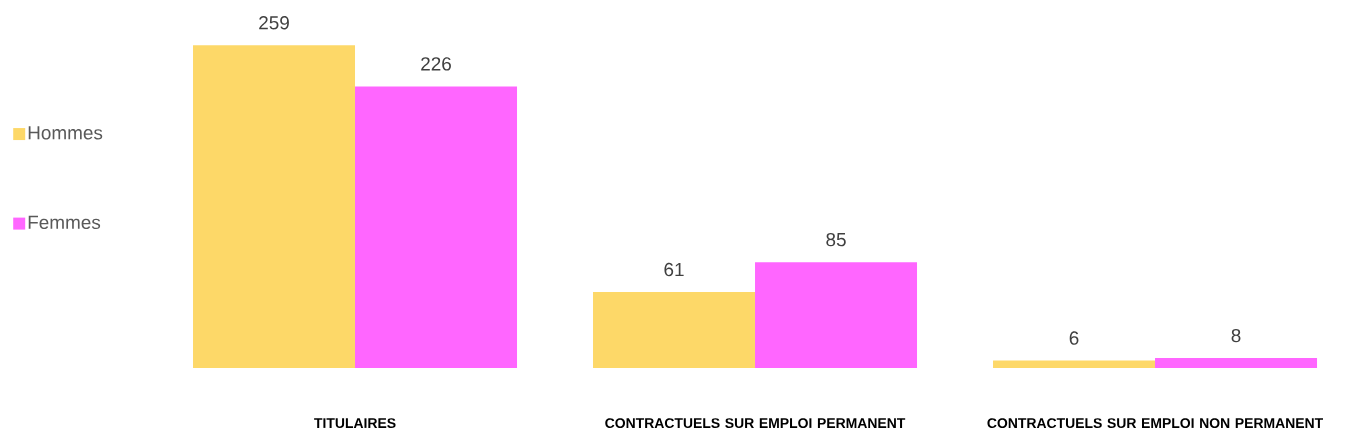 The image size is (1370, 446). I want to click on data-label: 226, so click(436, 64).